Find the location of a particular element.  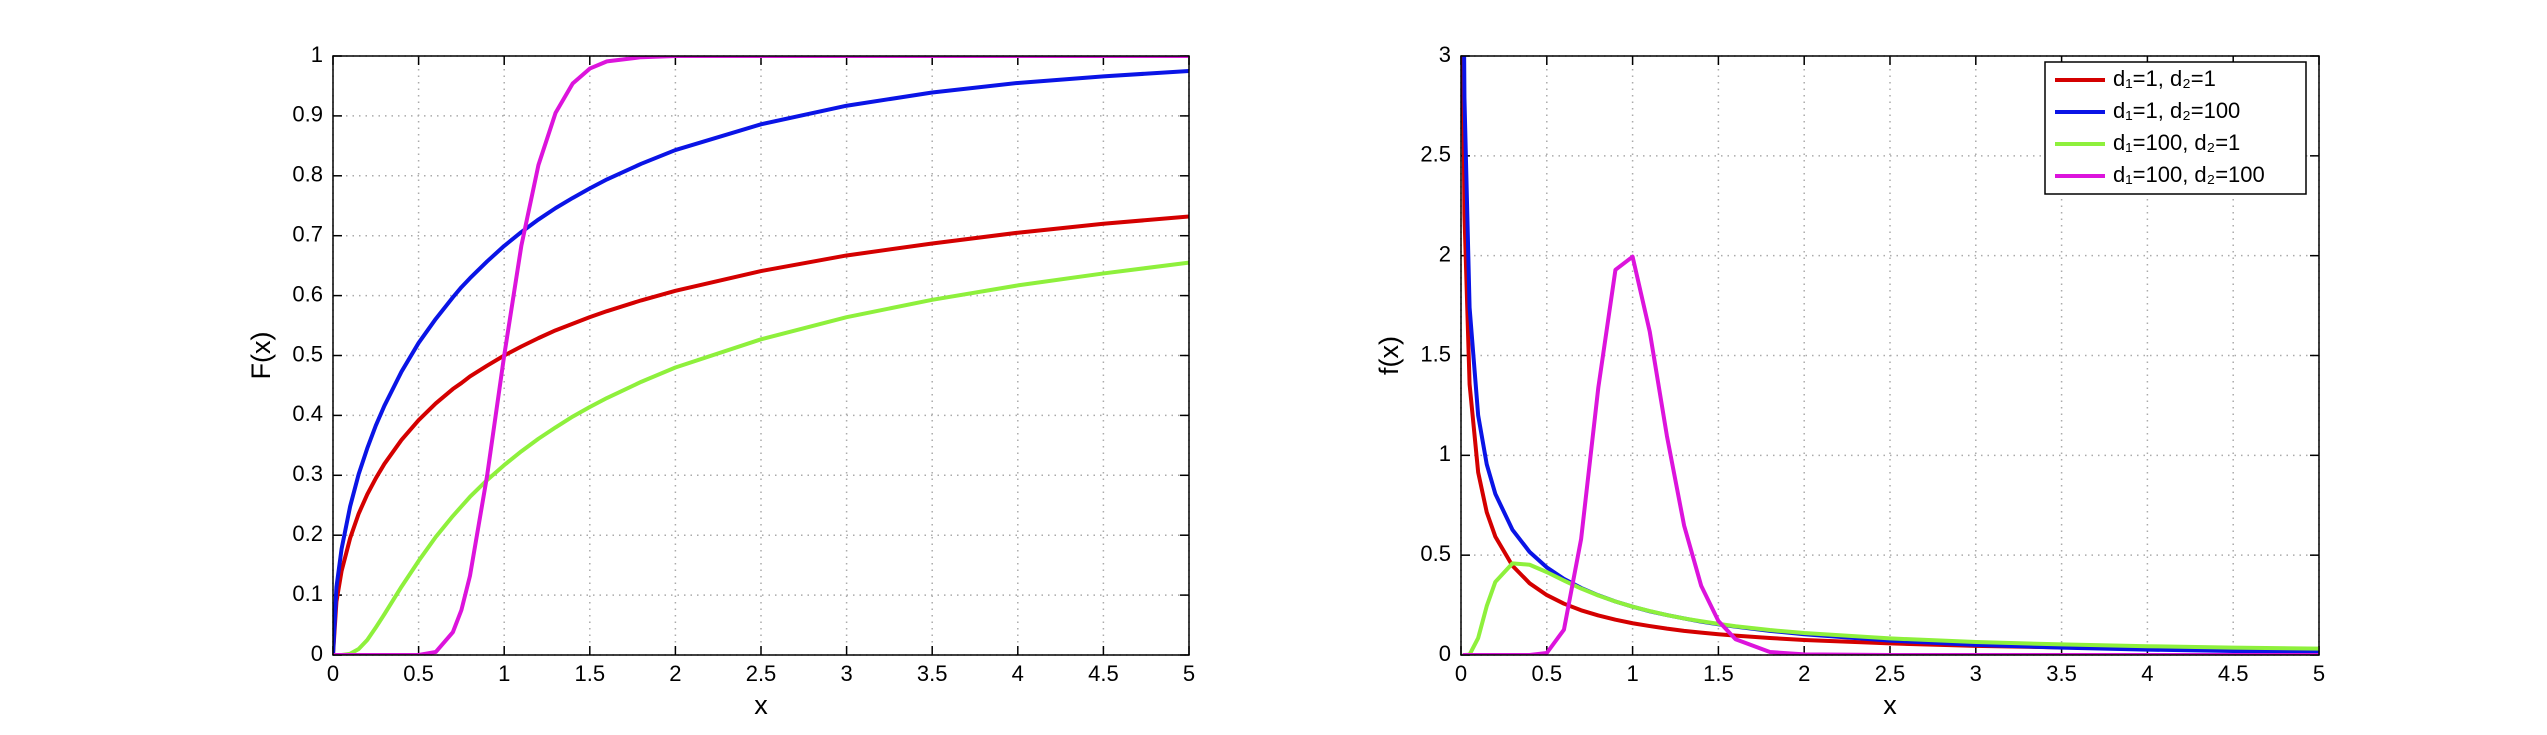

y-tick-label: 2.5 is located at coordinates (1435, 154).